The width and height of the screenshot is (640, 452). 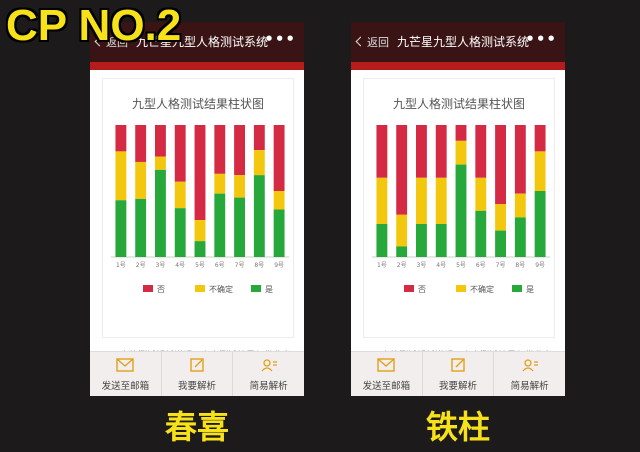 What do you see at coordinates (422, 265) in the screenshot?
I see `x-tick-label: 3号` at bounding box center [422, 265].